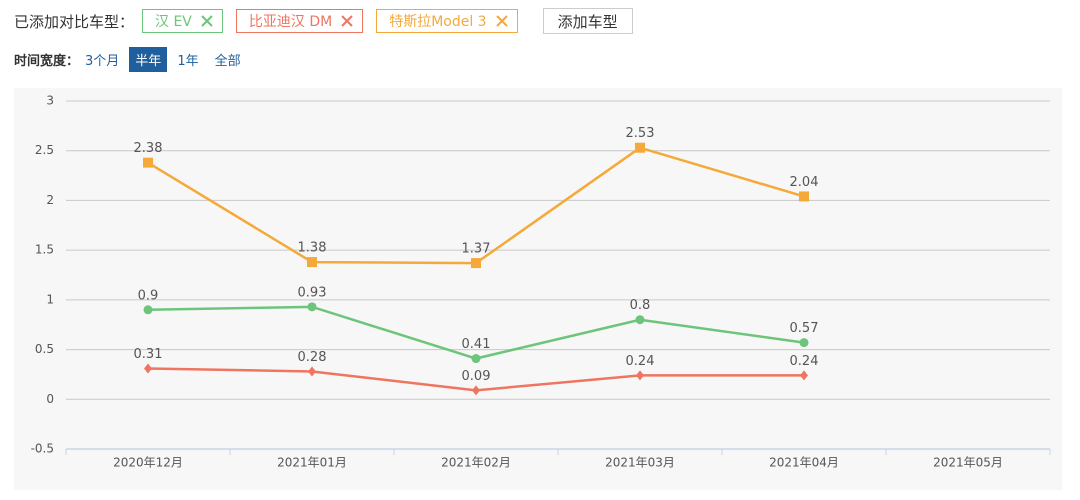  What do you see at coordinates (640, 133) in the screenshot?
I see `data-label: 2.53` at bounding box center [640, 133].